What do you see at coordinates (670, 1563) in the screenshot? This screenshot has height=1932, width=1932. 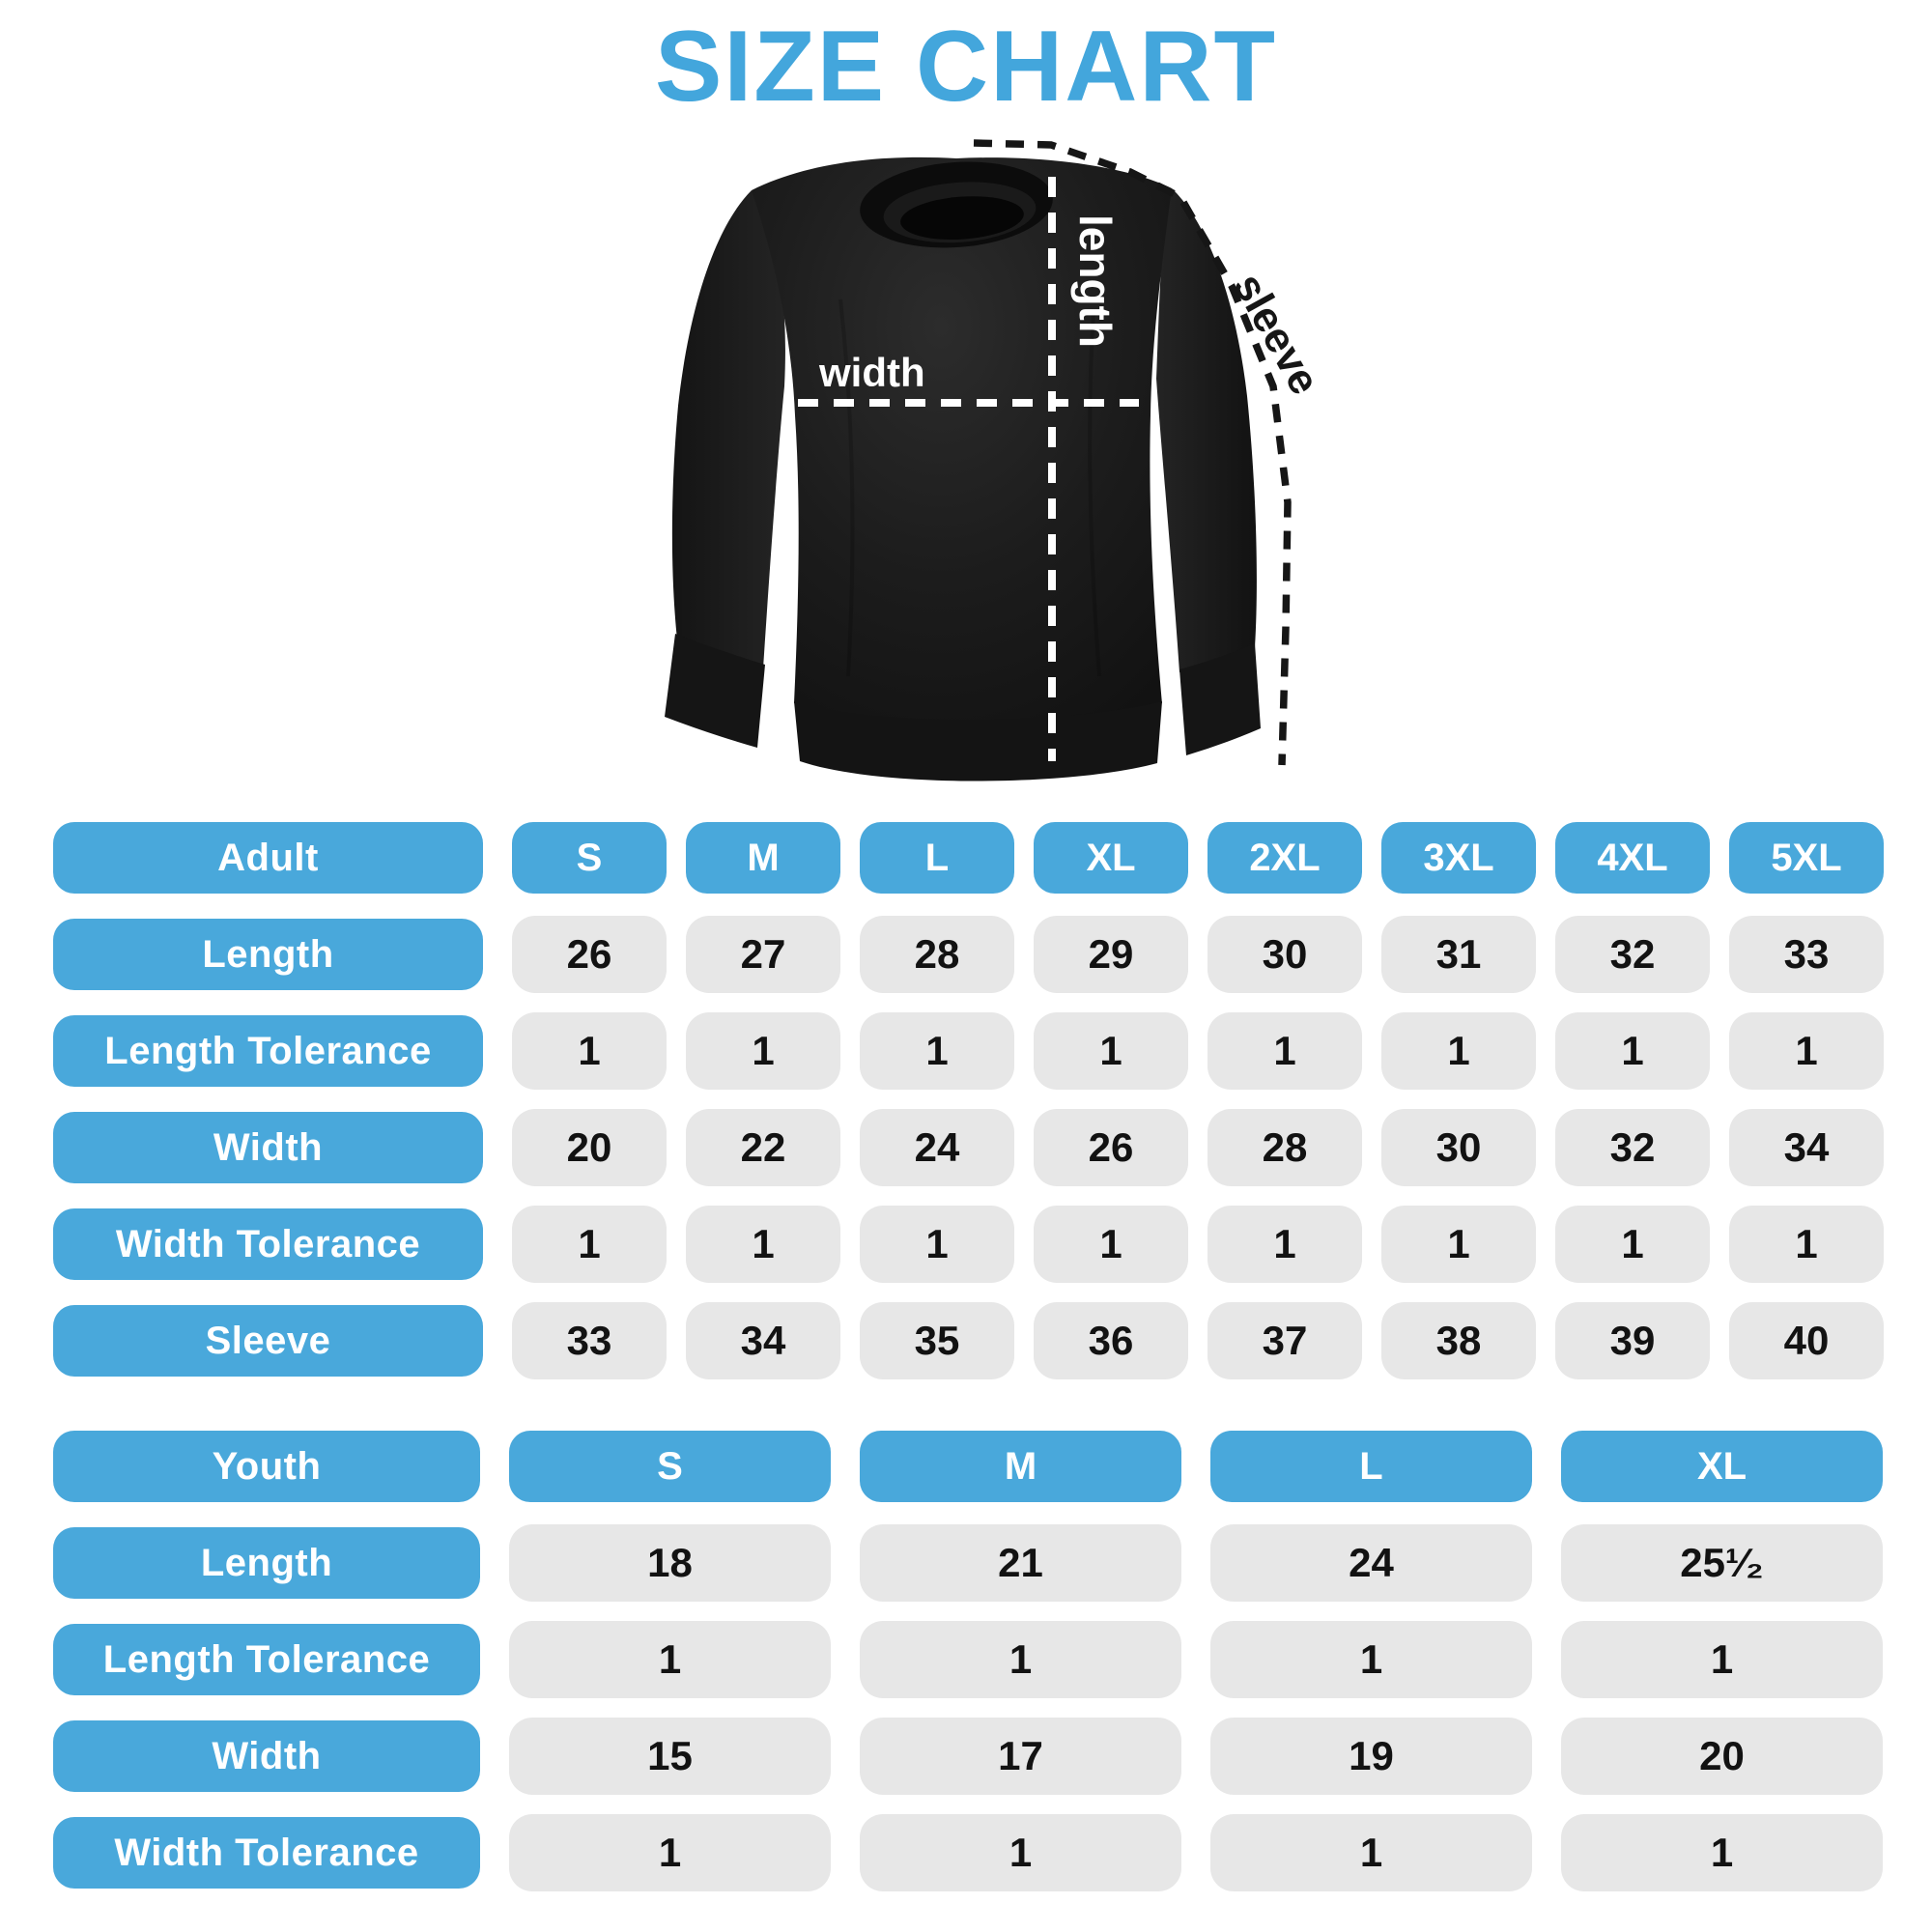 I see `value-cell: 18` at bounding box center [670, 1563].